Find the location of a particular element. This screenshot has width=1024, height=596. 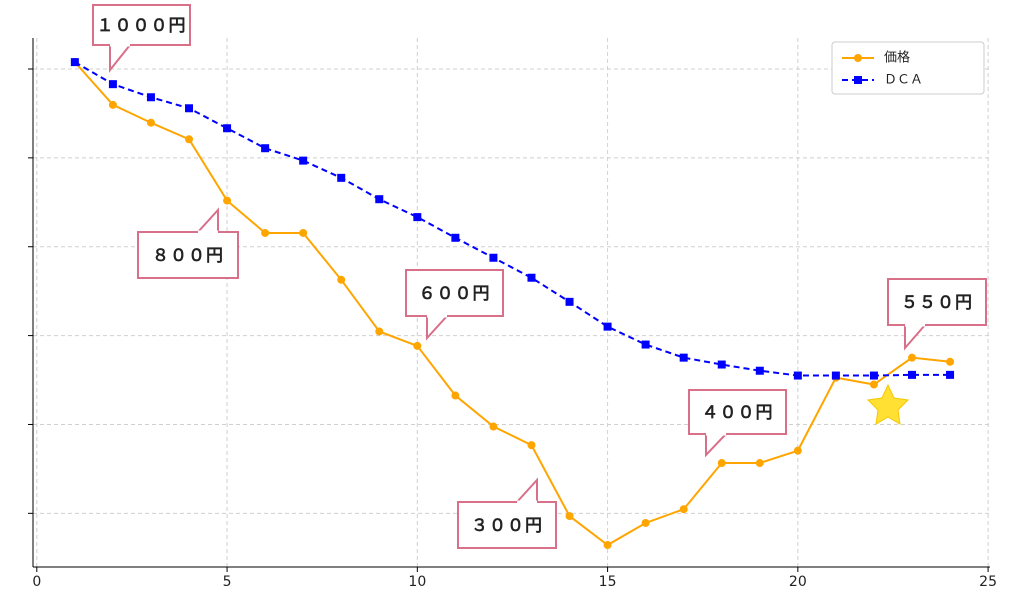

callout: ８００円 is located at coordinates (188, 243).